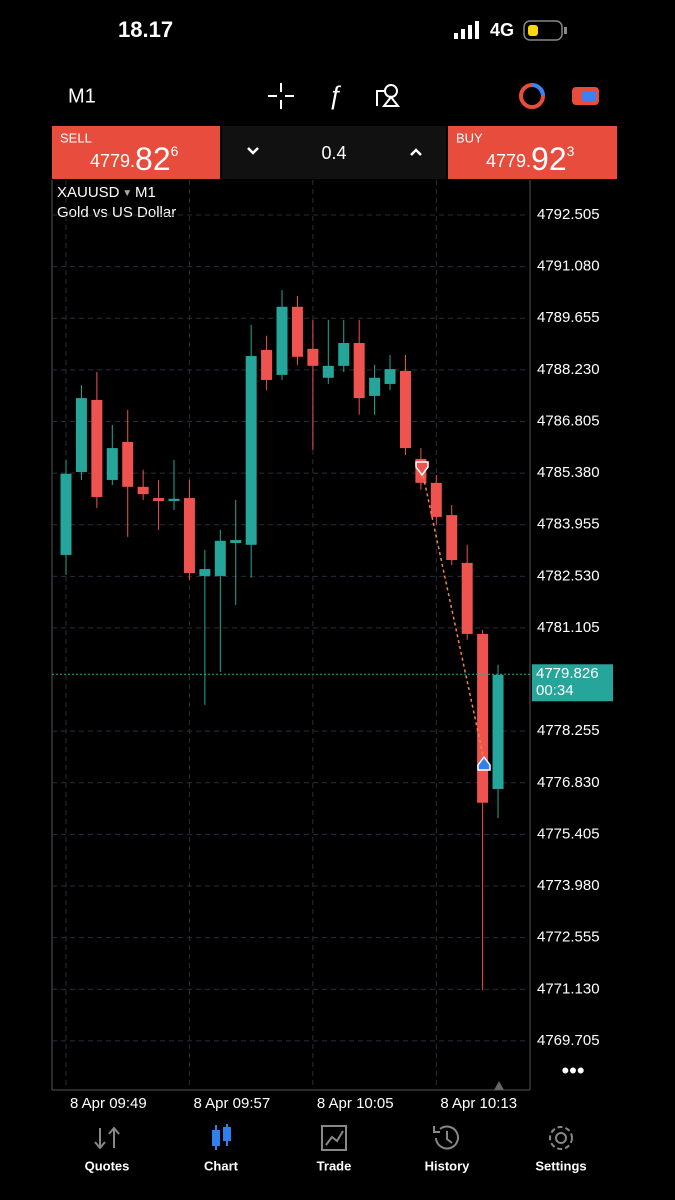  I want to click on sell-button, so click(136, 152).